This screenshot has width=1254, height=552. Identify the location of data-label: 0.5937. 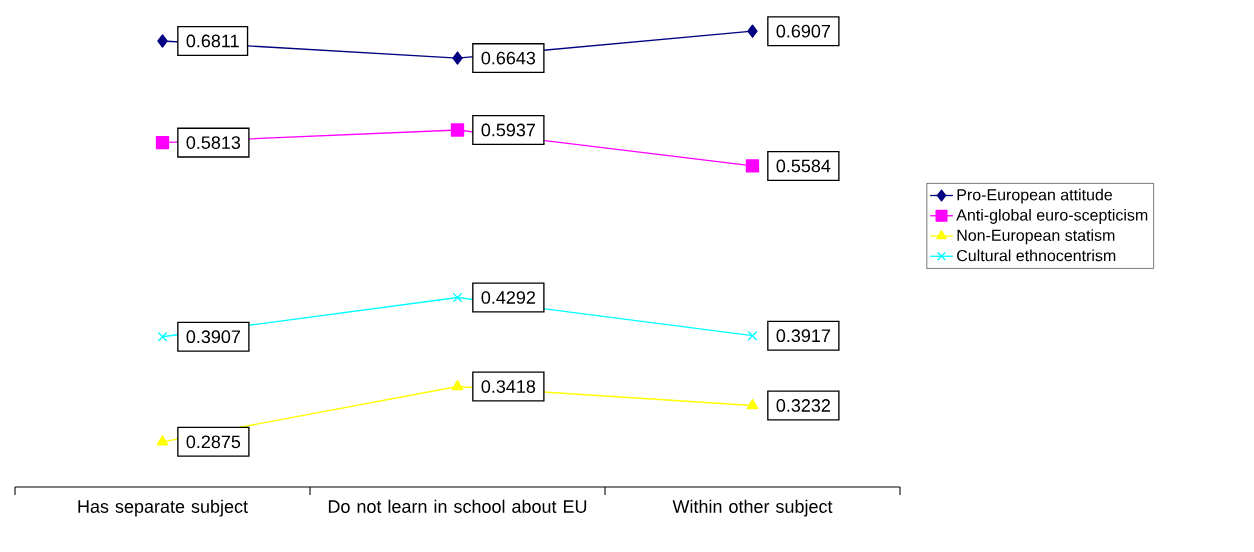
(508, 130).